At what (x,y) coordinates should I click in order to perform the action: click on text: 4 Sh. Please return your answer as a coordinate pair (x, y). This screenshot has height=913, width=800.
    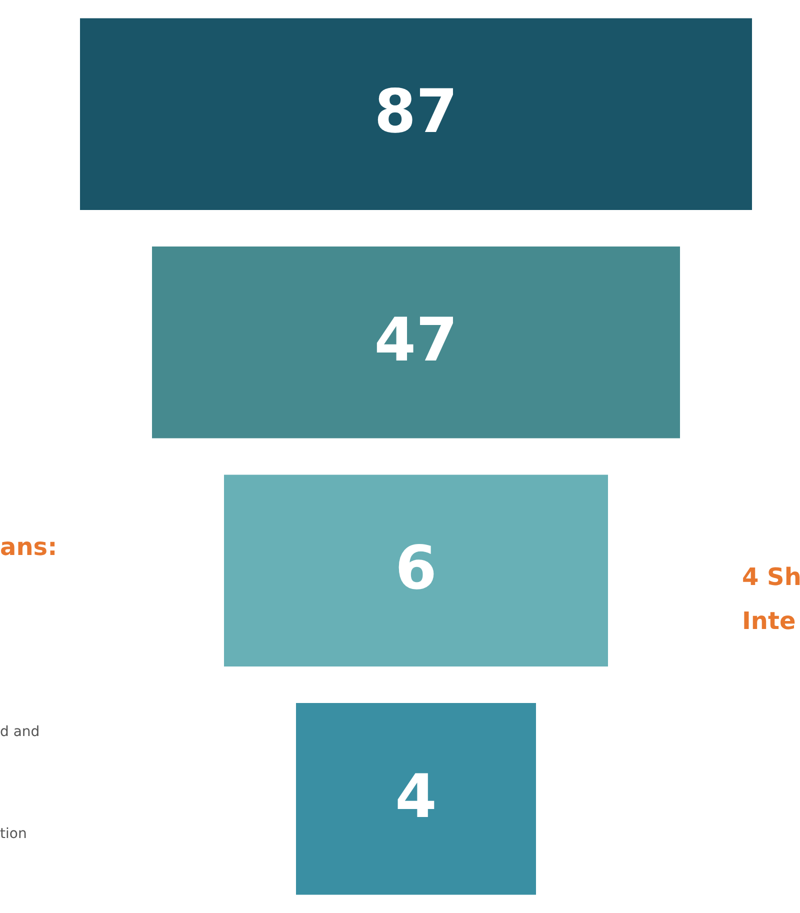
    Looking at the image, I should click on (771, 577).